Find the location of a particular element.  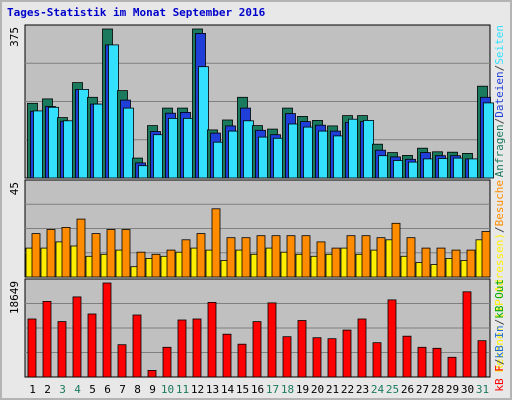

x-tick-label: 3 is located at coordinates (62, 389).